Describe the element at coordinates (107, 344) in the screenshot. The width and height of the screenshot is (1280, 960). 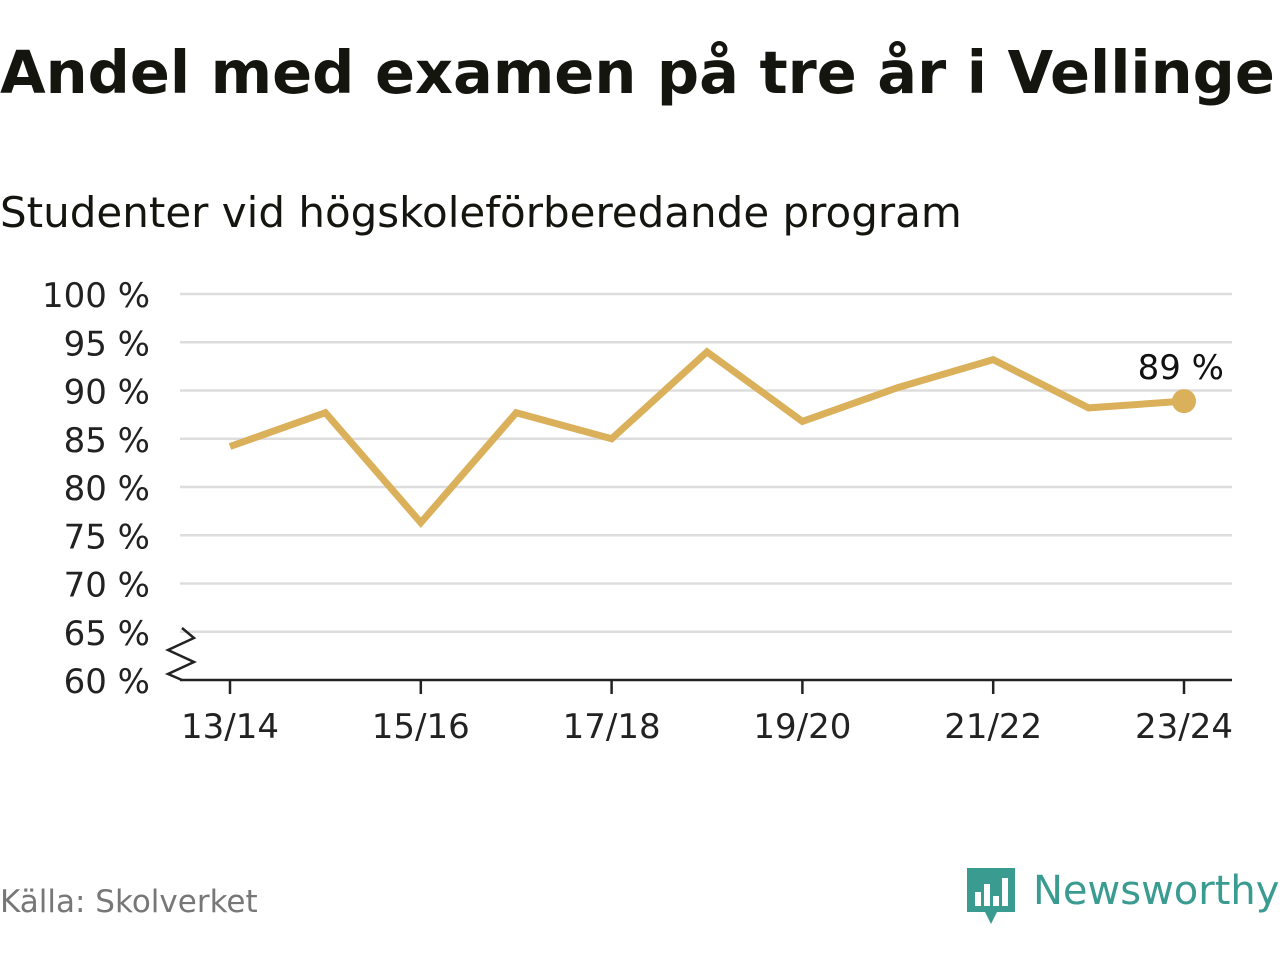
I see `y-tick-label: 95 %` at that location.